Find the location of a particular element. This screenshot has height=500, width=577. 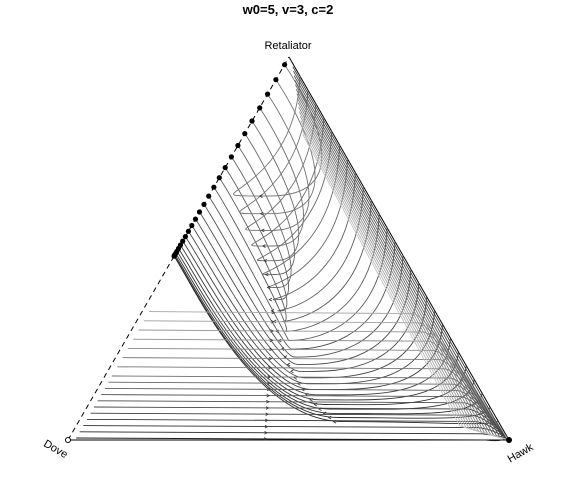

arrow-head-b13 is located at coordinates (271, 349).